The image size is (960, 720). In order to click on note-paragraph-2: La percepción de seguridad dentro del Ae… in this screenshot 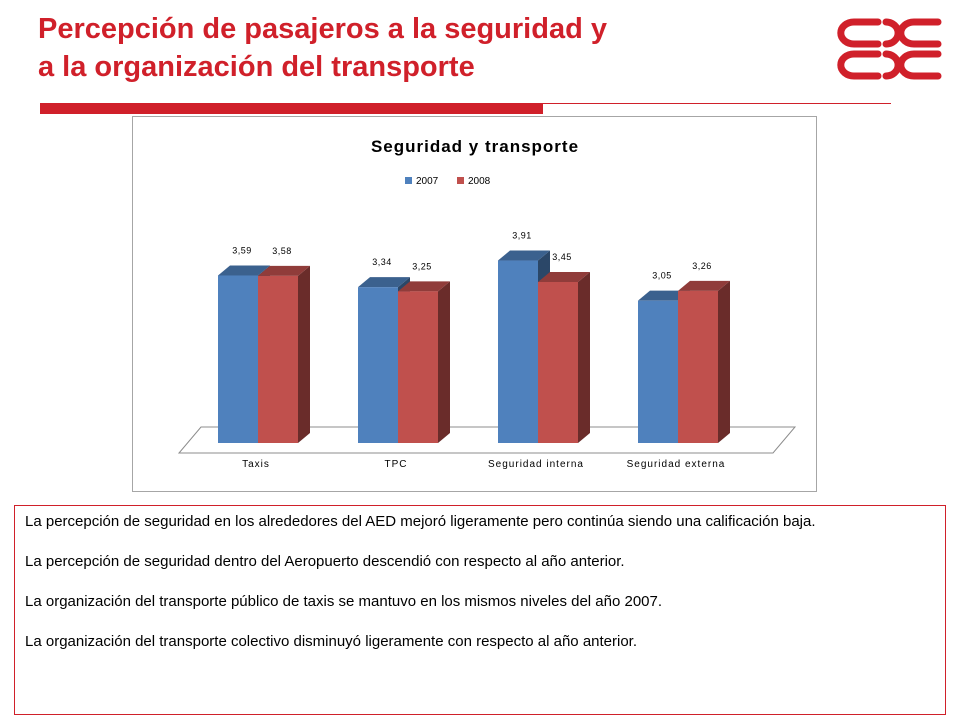, I will do `click(325, 561)`.